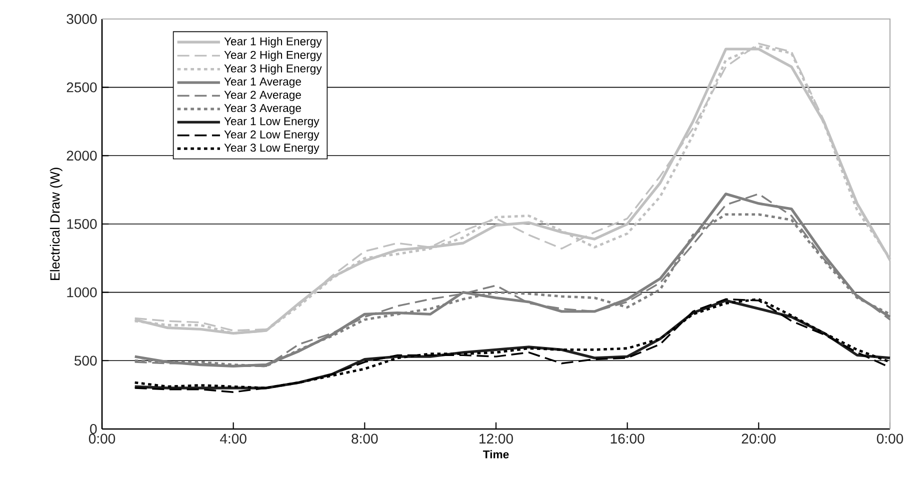  I want to click on legend-label: Year 1 Average, so click(262, 83).